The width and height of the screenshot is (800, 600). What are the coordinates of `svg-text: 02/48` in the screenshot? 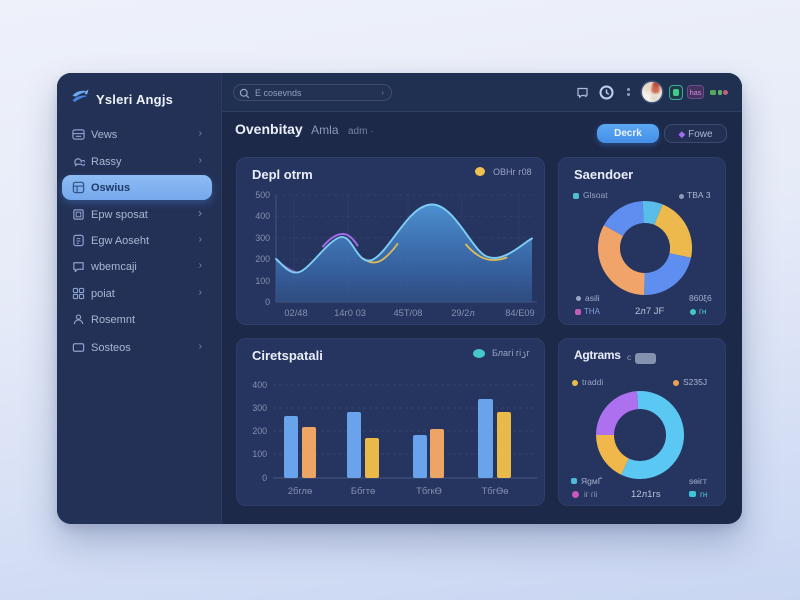 It's located at (295, 313).